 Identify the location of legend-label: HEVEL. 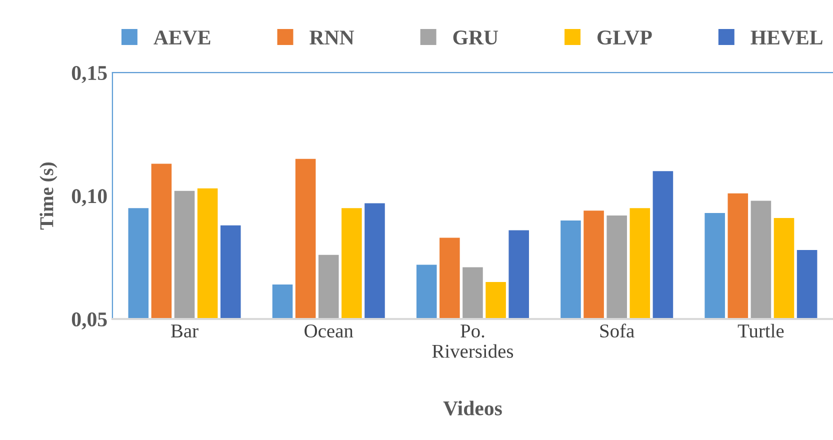
(786, 37).